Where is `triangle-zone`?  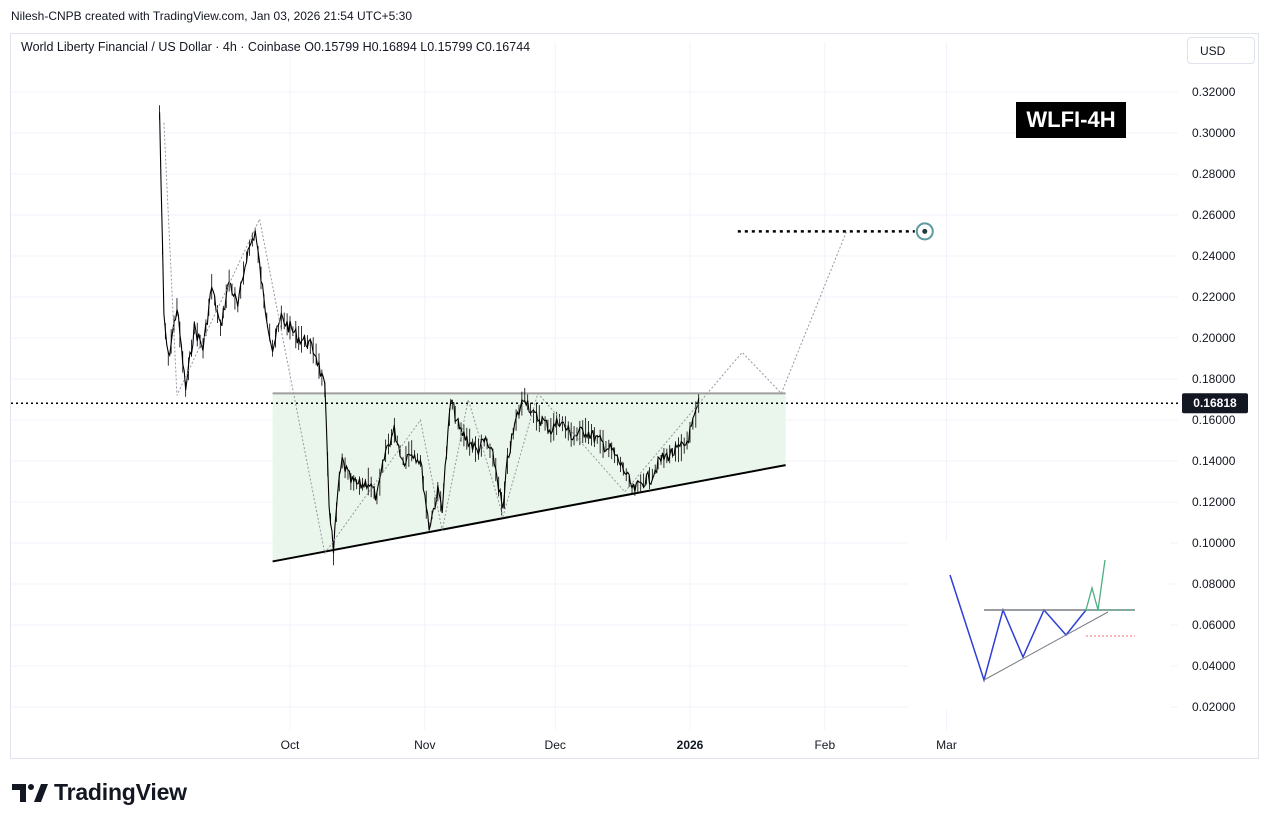
triangle-zone is located at coordinates (529, 477).